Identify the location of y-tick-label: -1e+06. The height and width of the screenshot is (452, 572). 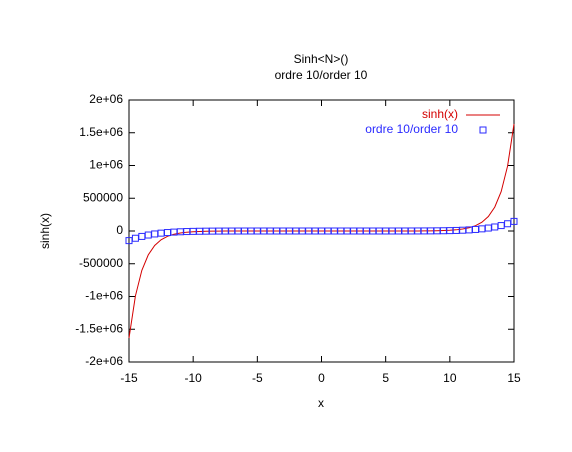
(104, 296).